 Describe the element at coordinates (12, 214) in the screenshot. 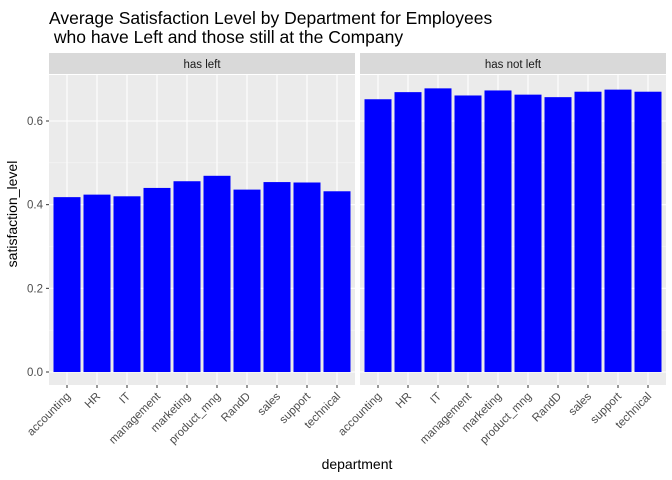

I see `y-axis-title: satisfaction_level` at that location.